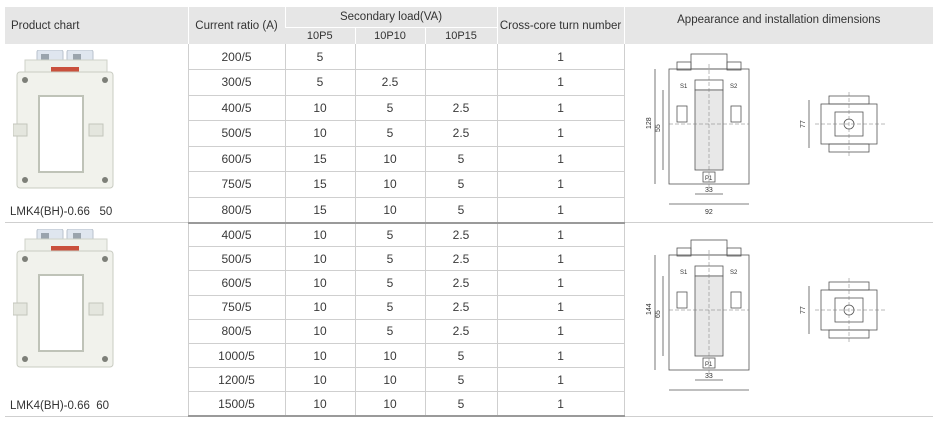 Image resolution: width=942 pixels, height=426 pixels. I want to click on table-row: 800/5 15 10 5 1, so click(469, 210).